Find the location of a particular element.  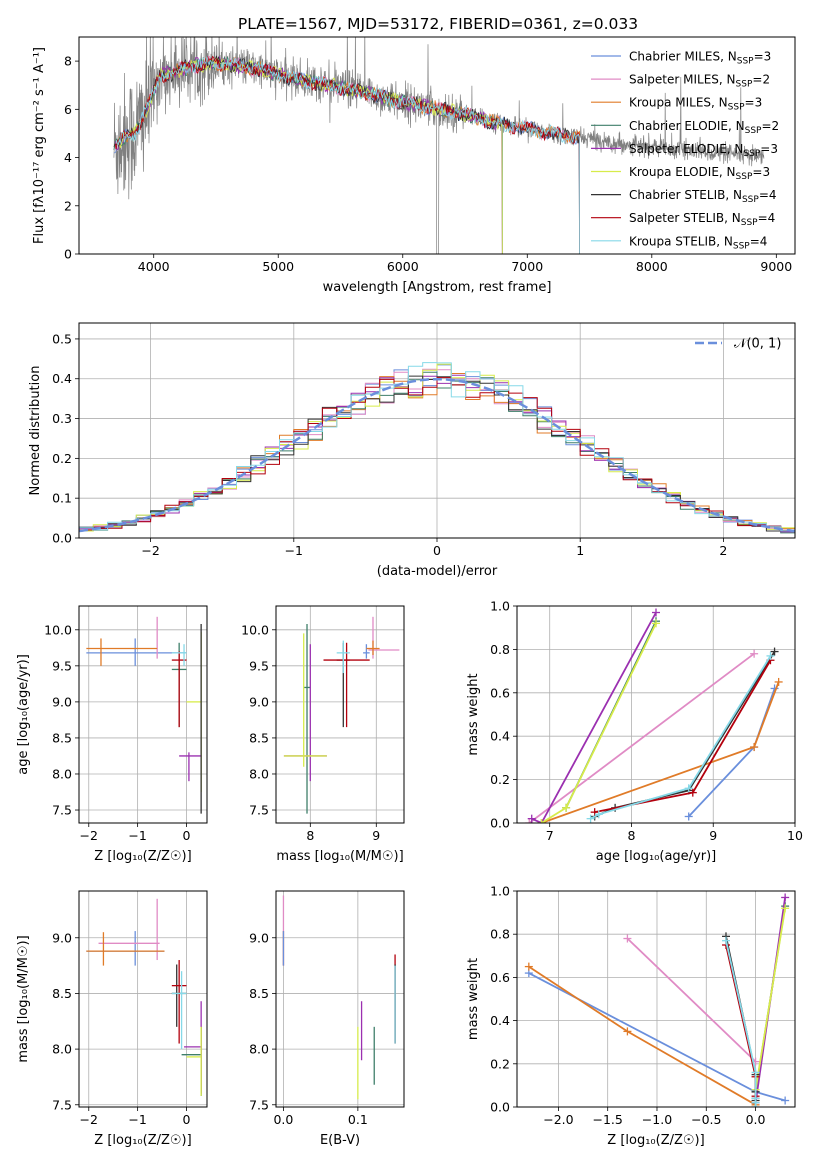

y-tick-label: 0.0 is located at coordinates (62, 538).